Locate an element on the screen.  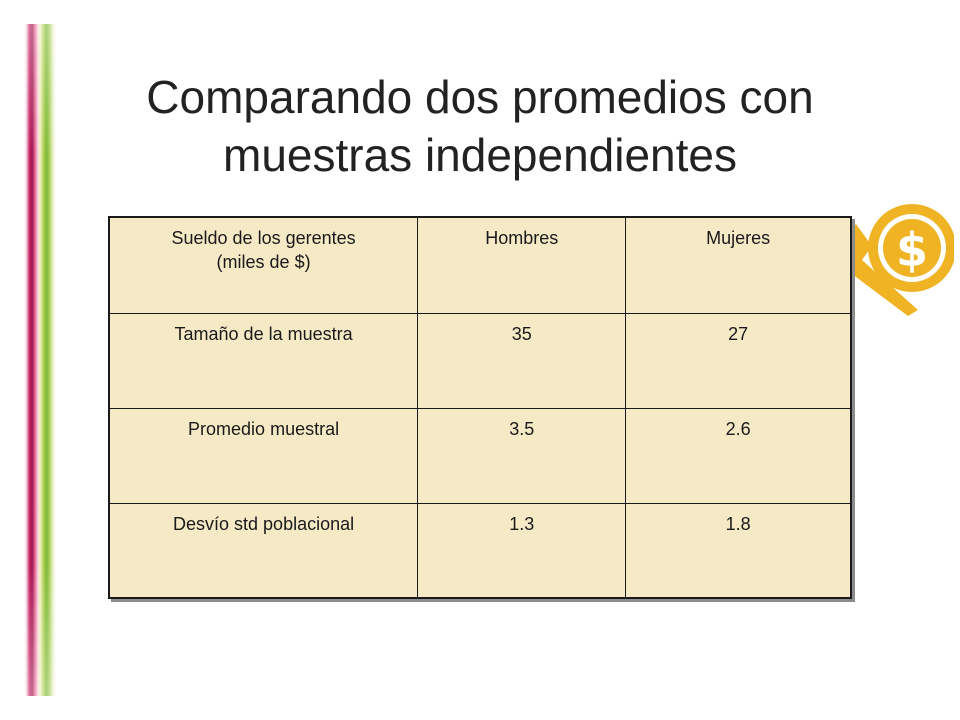
table-row: Promedio muestral 3.5 2.6 is located at coordinates (480, 455).